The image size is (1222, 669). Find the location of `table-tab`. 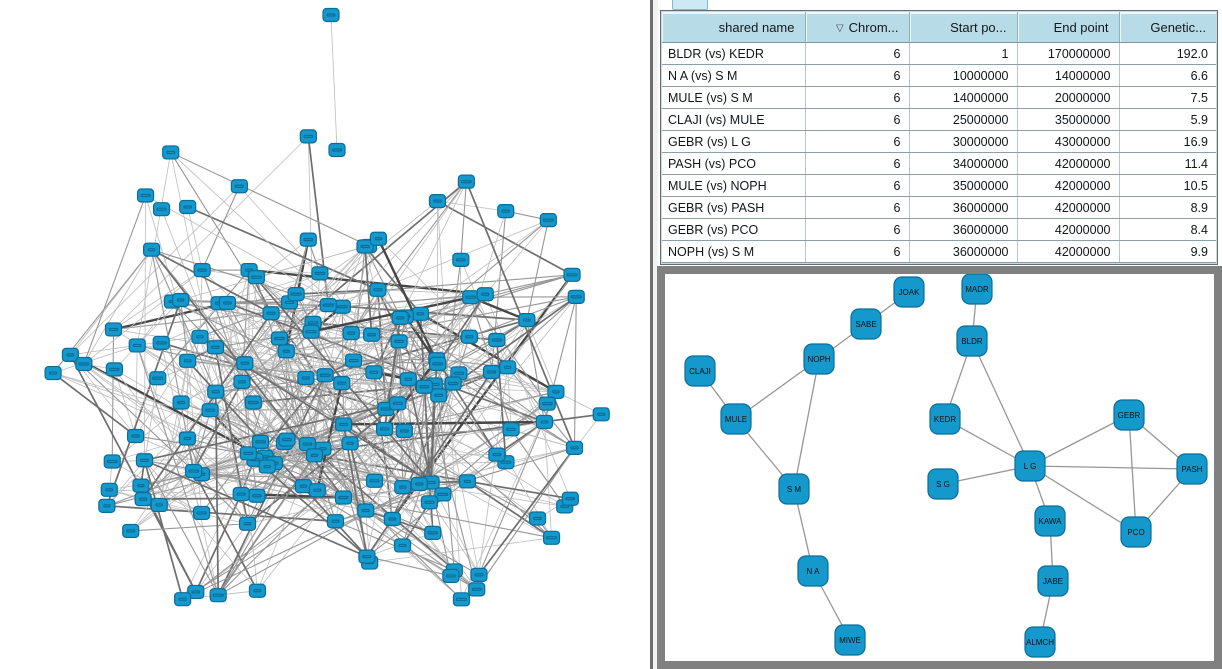

table-tab is located at coordinates (690, 5).